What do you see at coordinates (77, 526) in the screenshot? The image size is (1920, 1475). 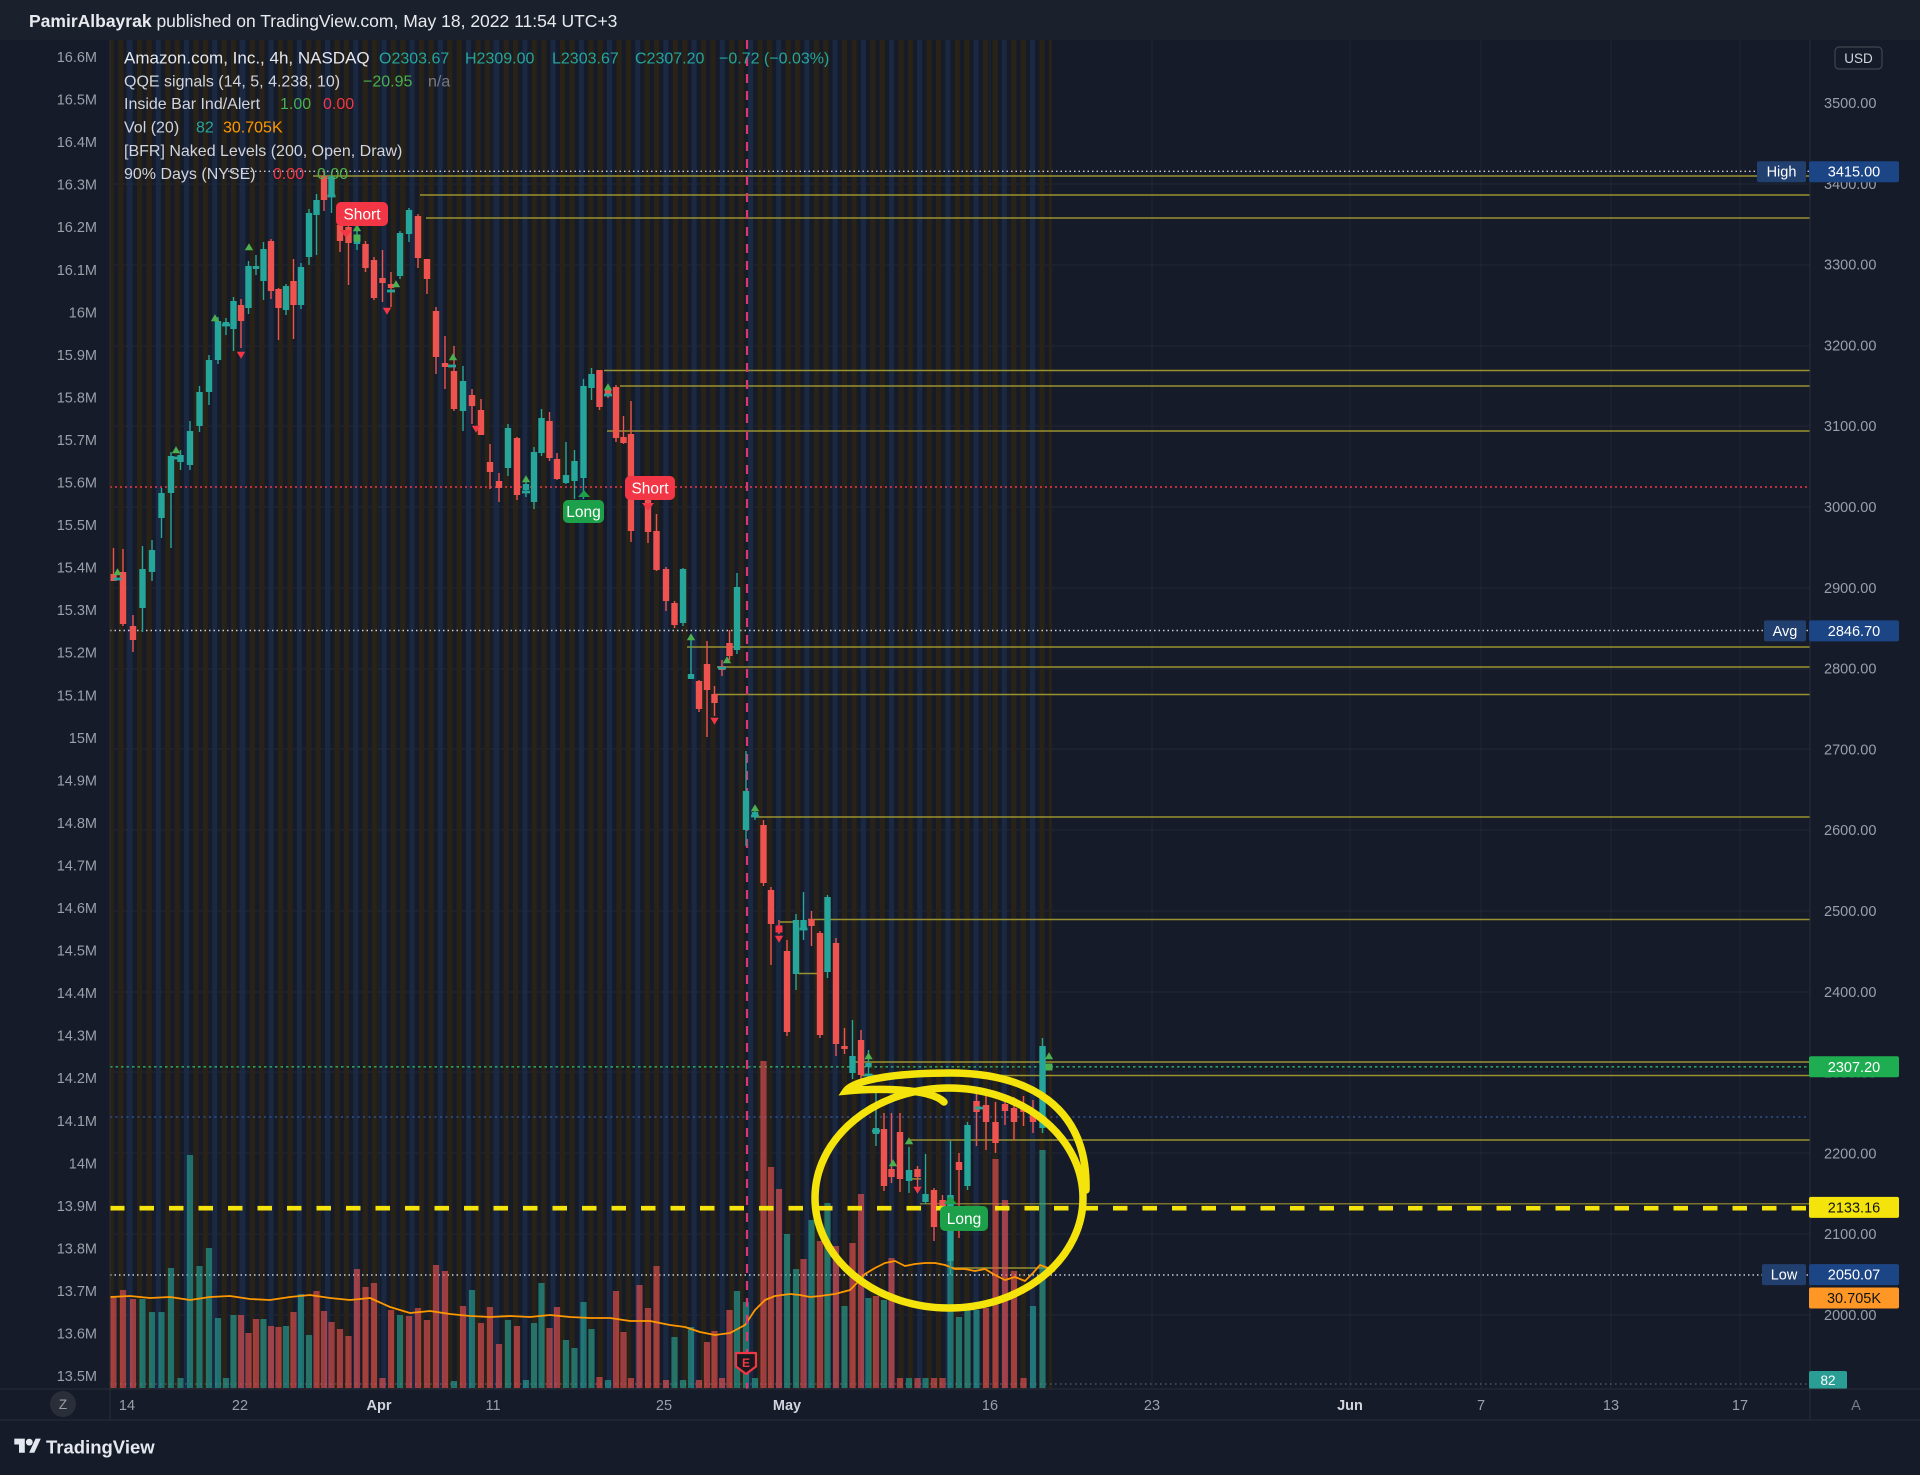 I see `svg-text: 15.5M` at bounding box center [77, 526].